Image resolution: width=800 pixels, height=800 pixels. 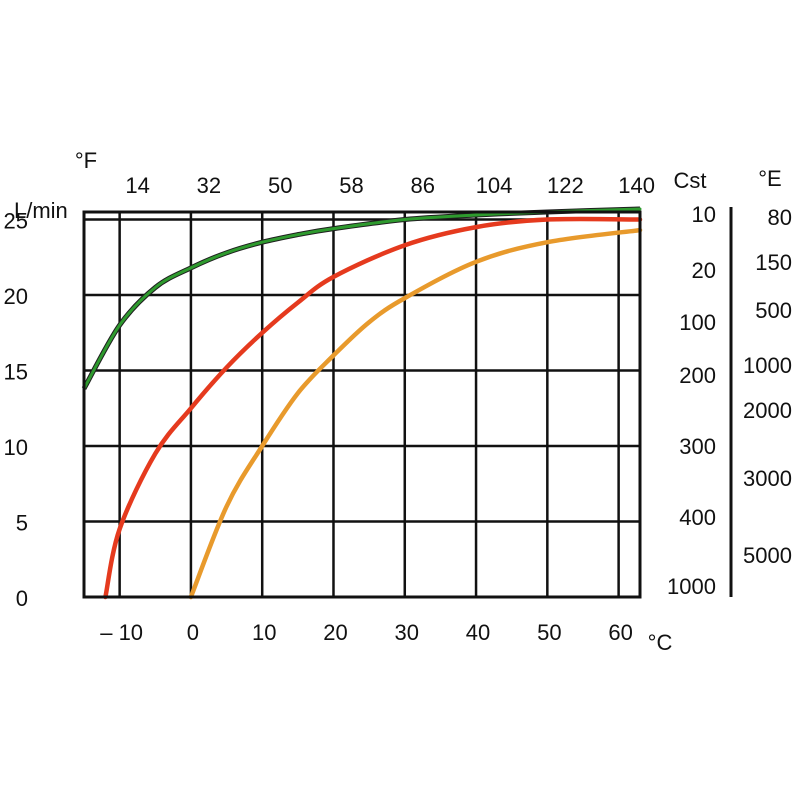 I want to click on top-tick-label: 14, so click(x=137, y=185).